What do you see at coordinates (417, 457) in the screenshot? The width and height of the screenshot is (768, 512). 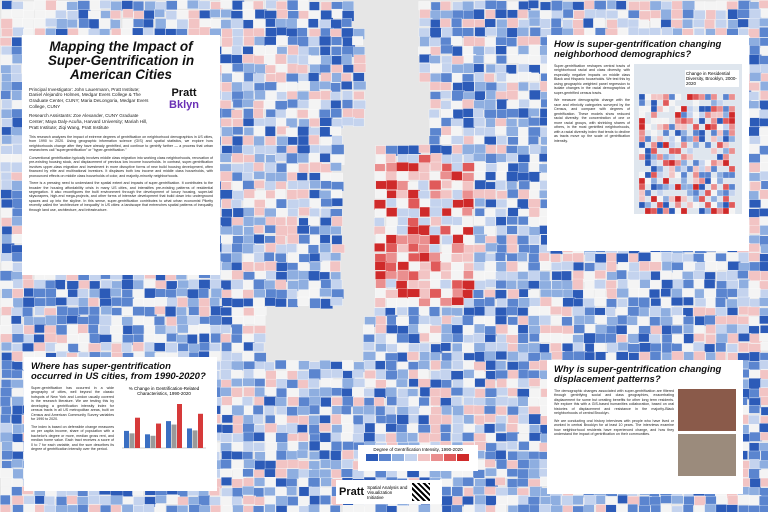 I see `legend-scale` at bounding box center [417, 457].